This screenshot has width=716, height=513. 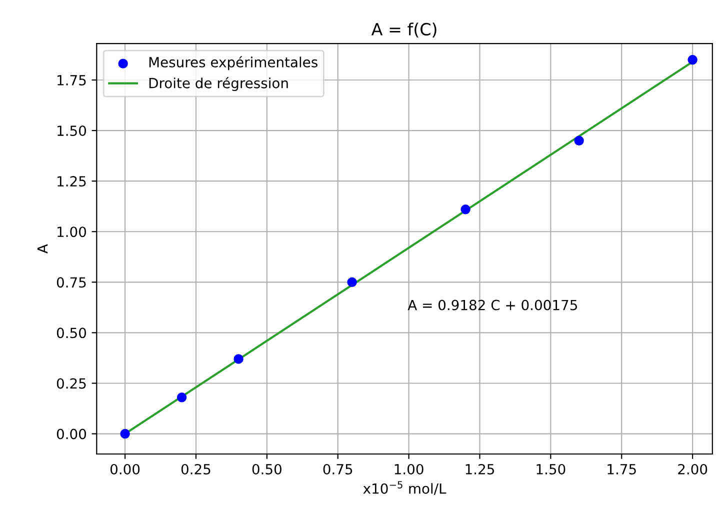 I want to click on y-tick-label: 0.25, so click(x=71, y=383).